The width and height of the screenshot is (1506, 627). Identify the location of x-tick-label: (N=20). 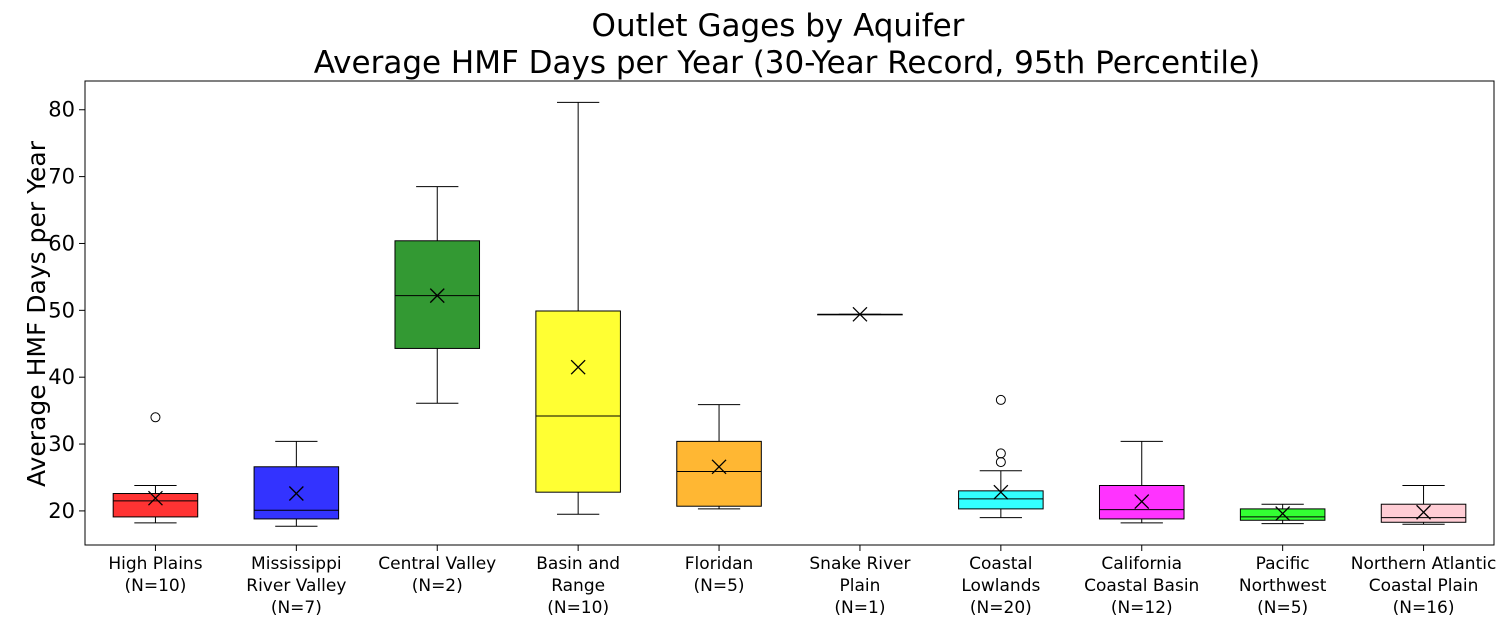
(1001, 608).